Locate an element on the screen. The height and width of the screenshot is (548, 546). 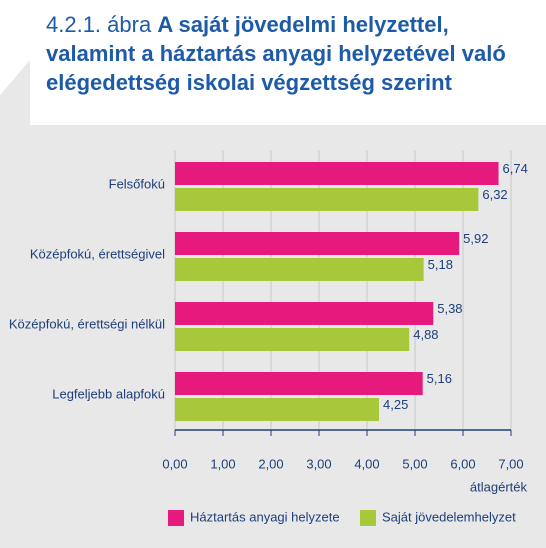
y-tick-label: Legfeljebb alapfokú is located at coordinates (108, 393).